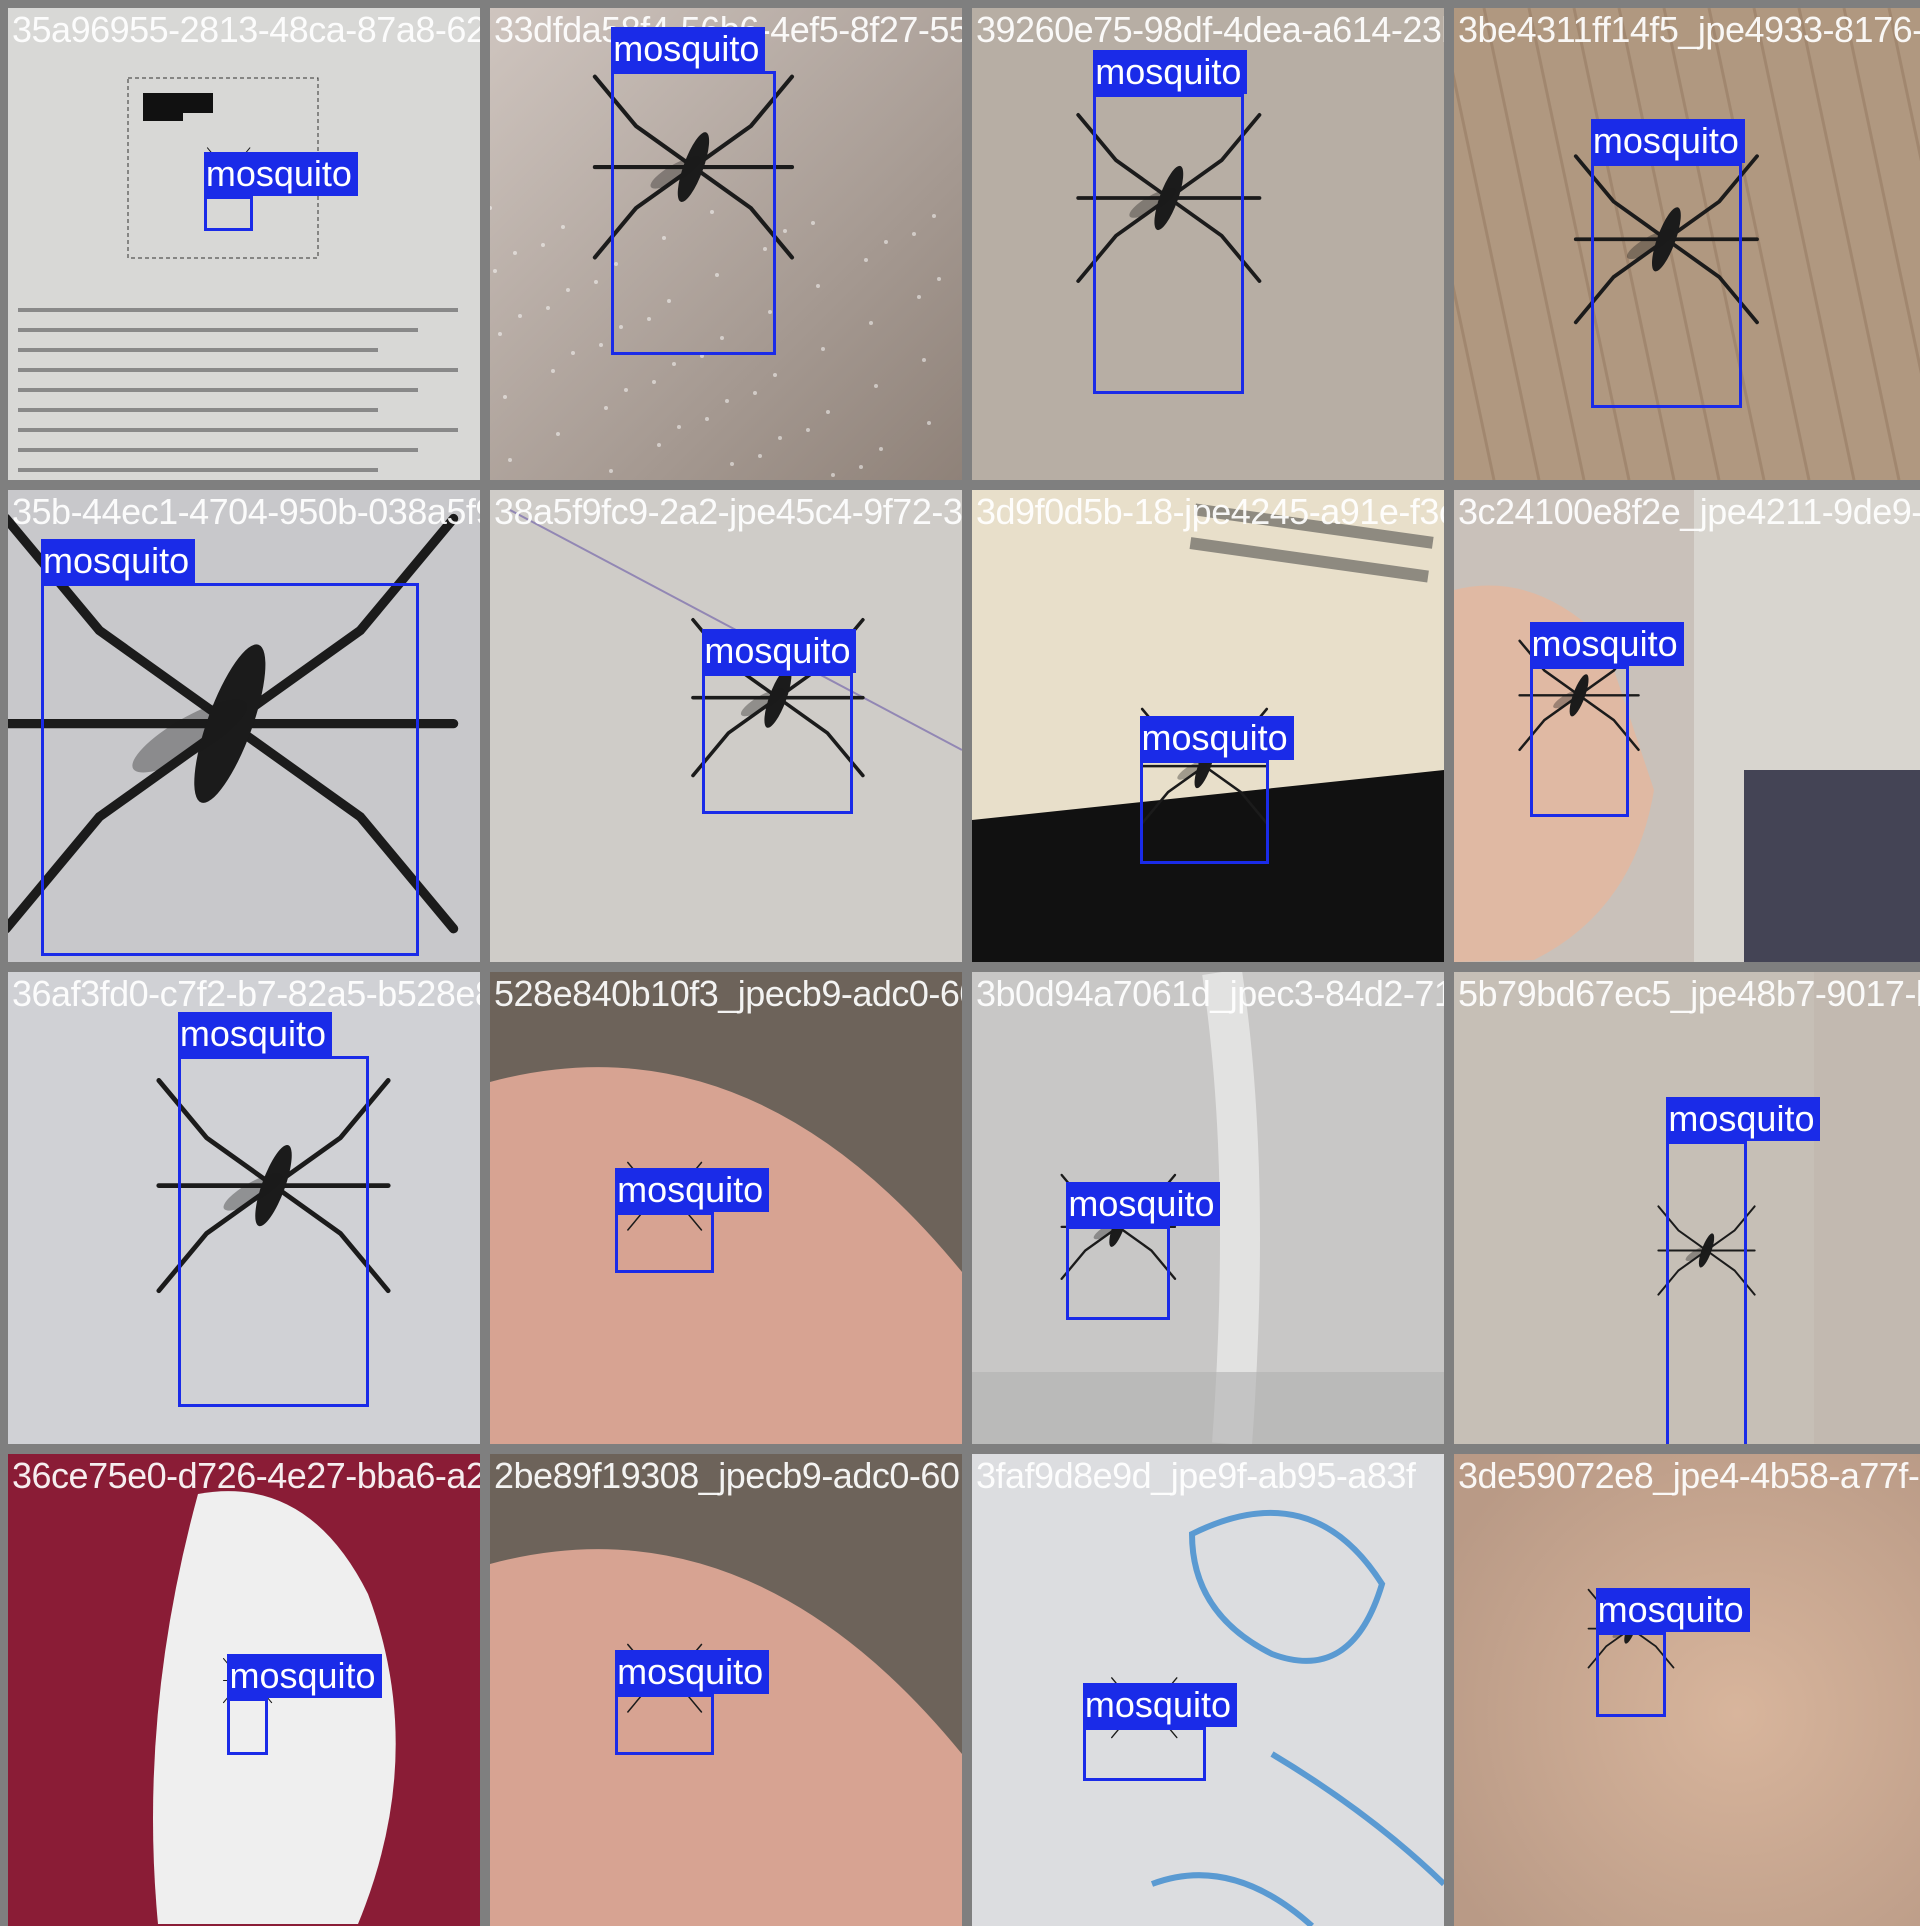 The width and height of the screenshot is (1920, 1926). Describe the element at coordinates (1689, 1476) in the screenshot. I see `tile-filename: 3de59072e8_jpe4-4b58-a77f-4` at that location.